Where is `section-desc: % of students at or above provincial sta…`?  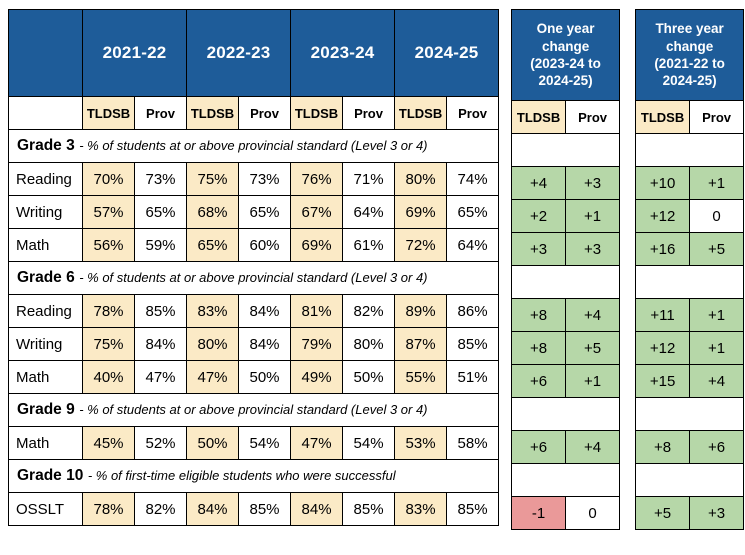
section-desc: % of students at or above provincial sta… is located at coordinates (257, 277).